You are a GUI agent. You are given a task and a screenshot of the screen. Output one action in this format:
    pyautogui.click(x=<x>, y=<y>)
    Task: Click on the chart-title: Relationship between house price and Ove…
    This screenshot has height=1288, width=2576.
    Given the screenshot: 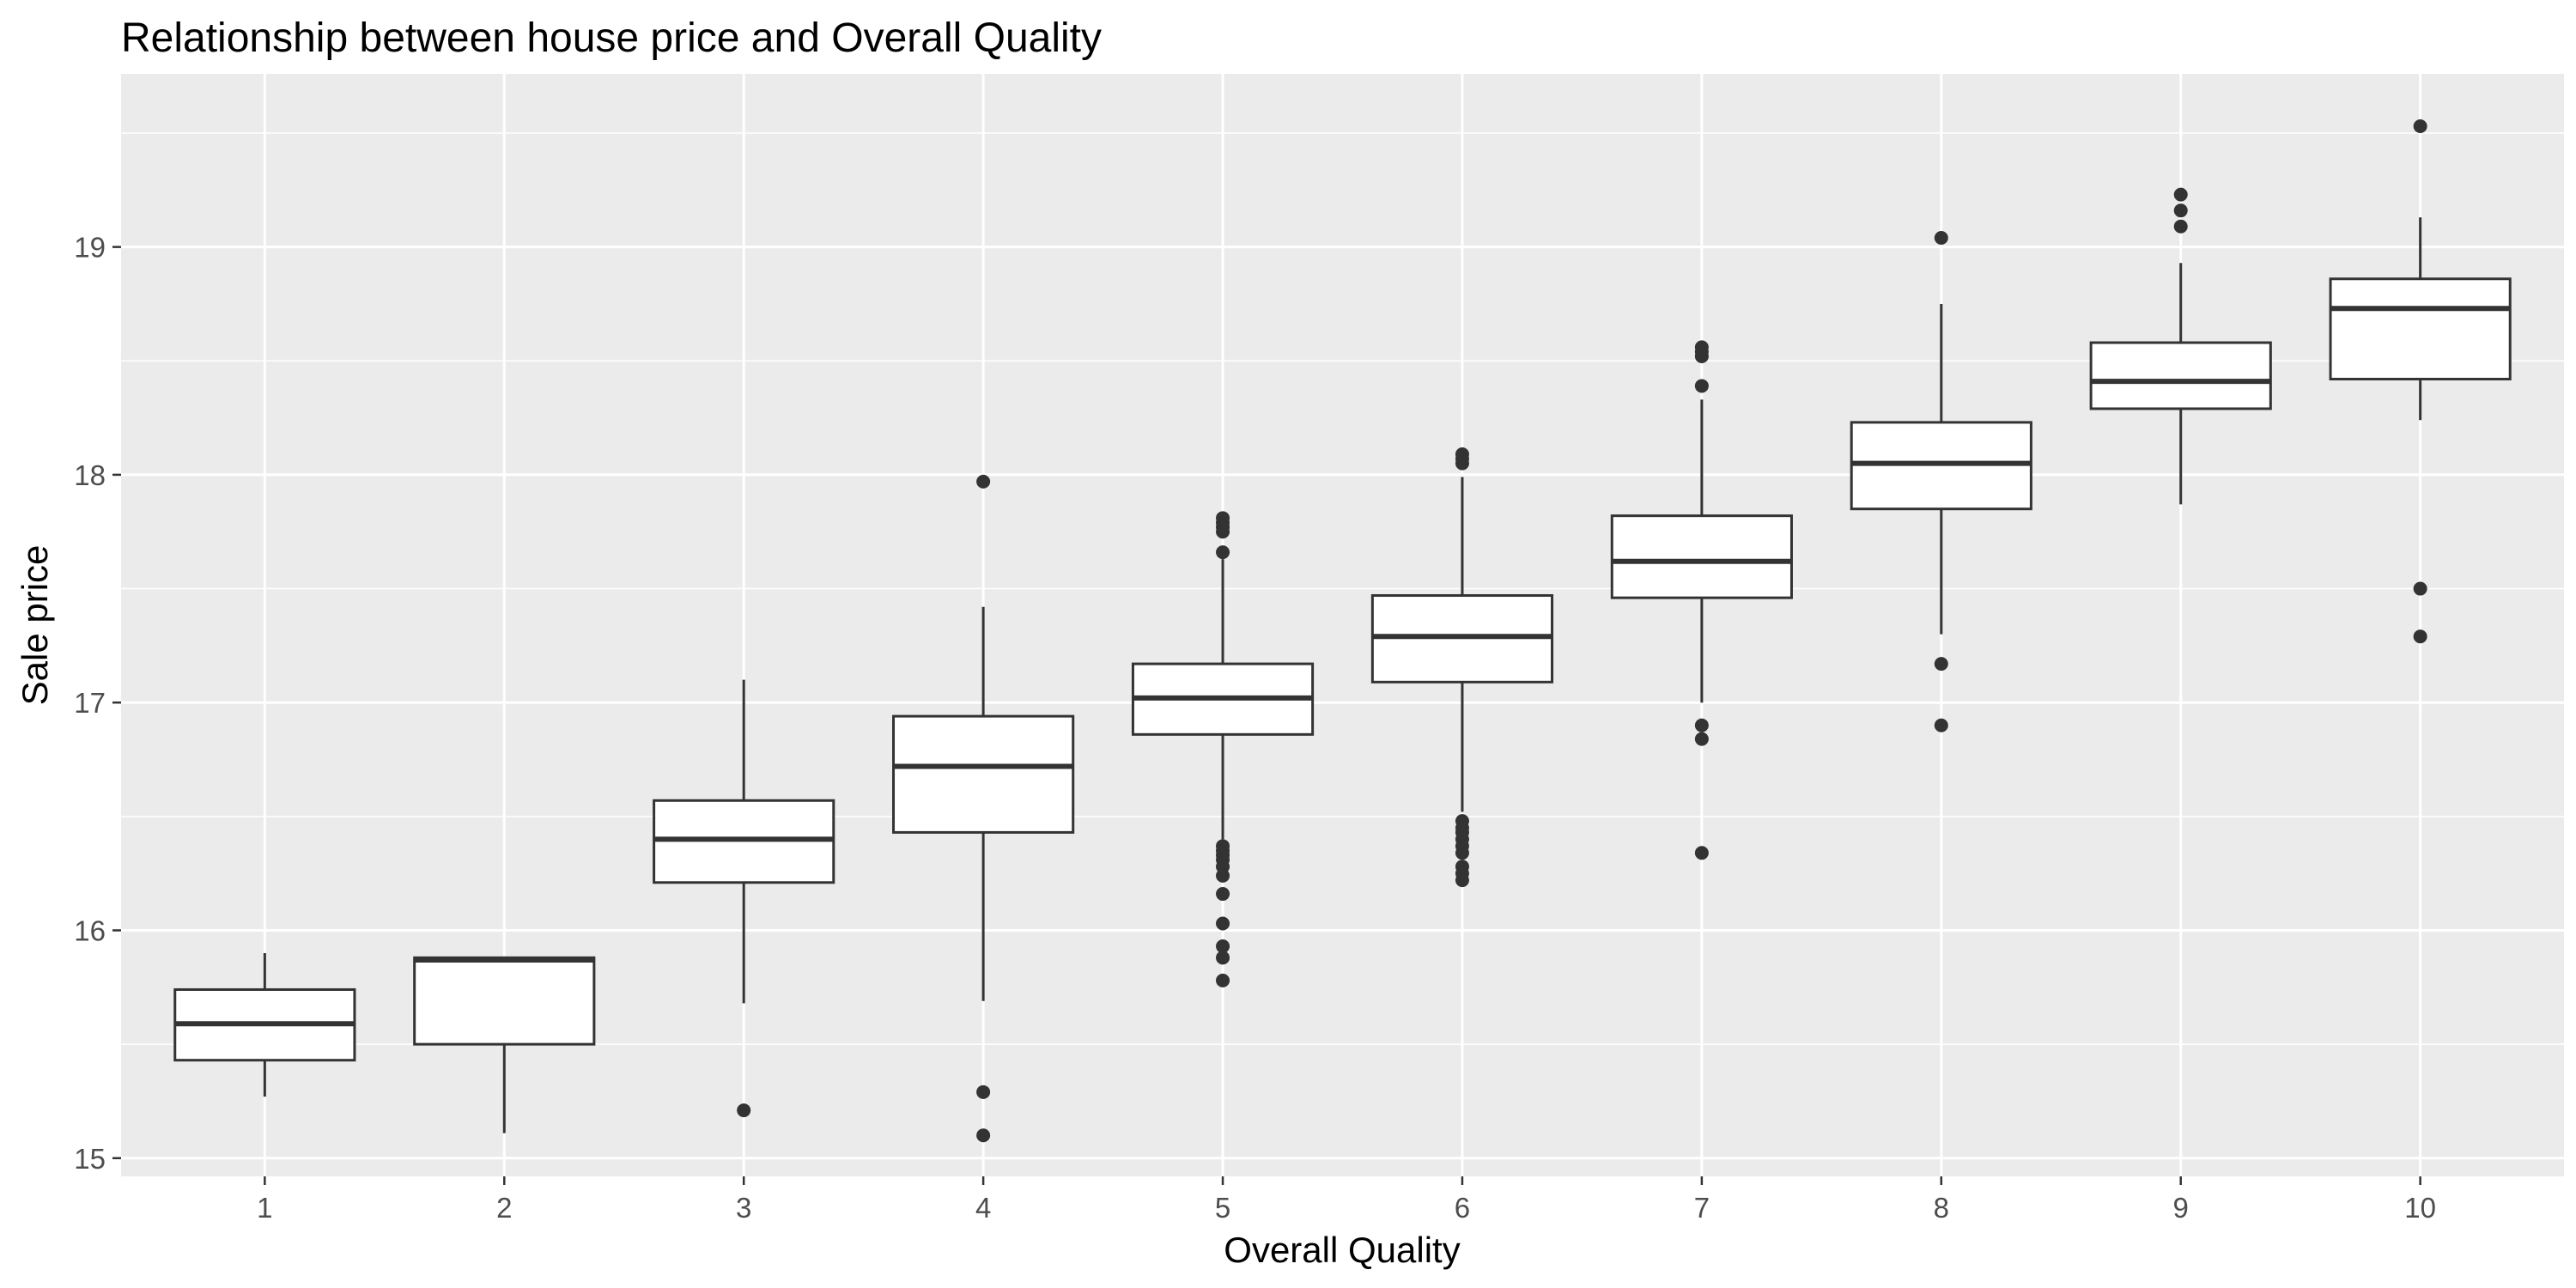 What is the action you would take?
    pyautogui.click(x=611, y=38)
    